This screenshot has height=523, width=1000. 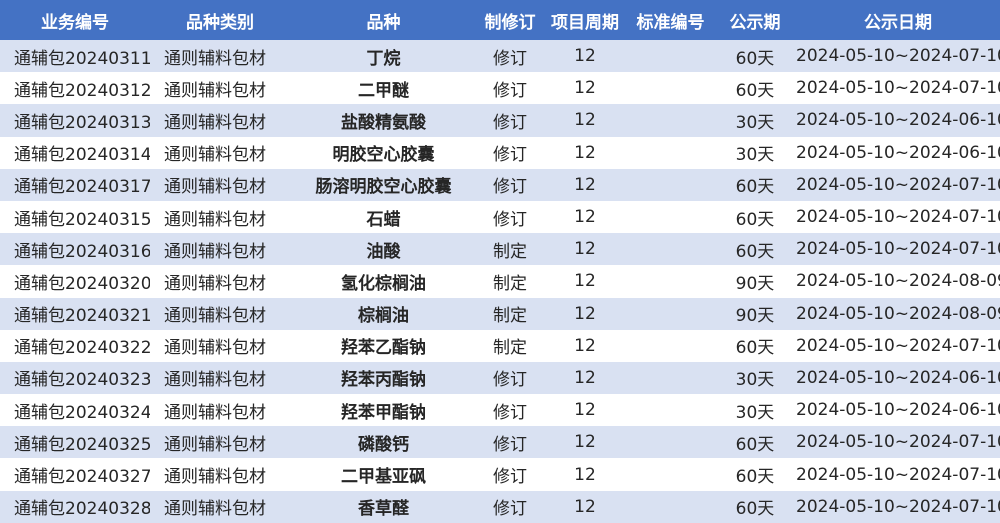 I want to click on cell-business-id: 通辅包20240324, so click(x=82, y=412).